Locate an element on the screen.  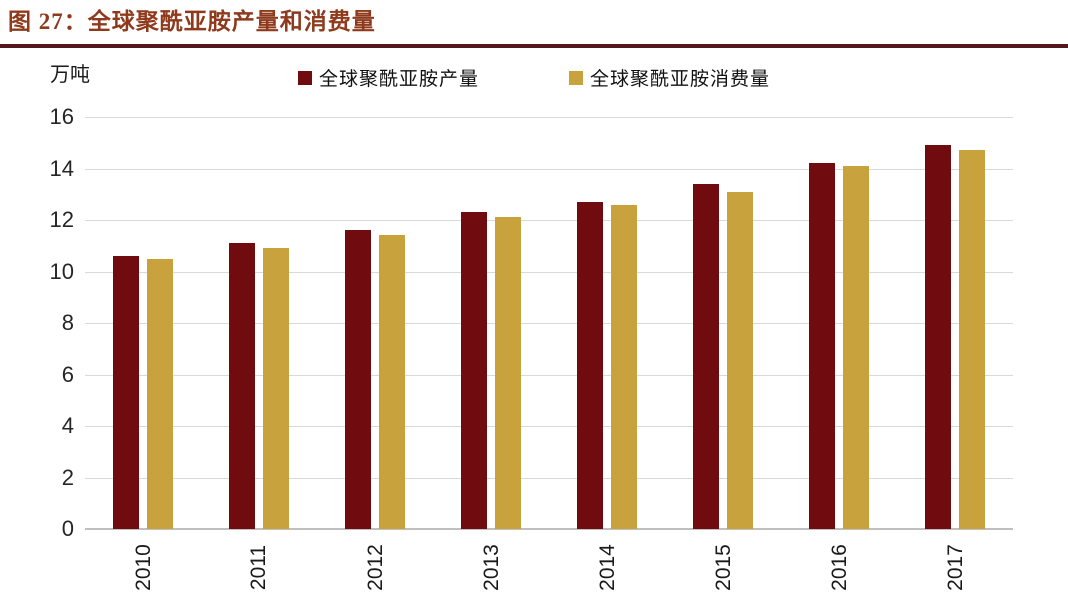
bar-production-2011 is located at coordinates (242, 386).